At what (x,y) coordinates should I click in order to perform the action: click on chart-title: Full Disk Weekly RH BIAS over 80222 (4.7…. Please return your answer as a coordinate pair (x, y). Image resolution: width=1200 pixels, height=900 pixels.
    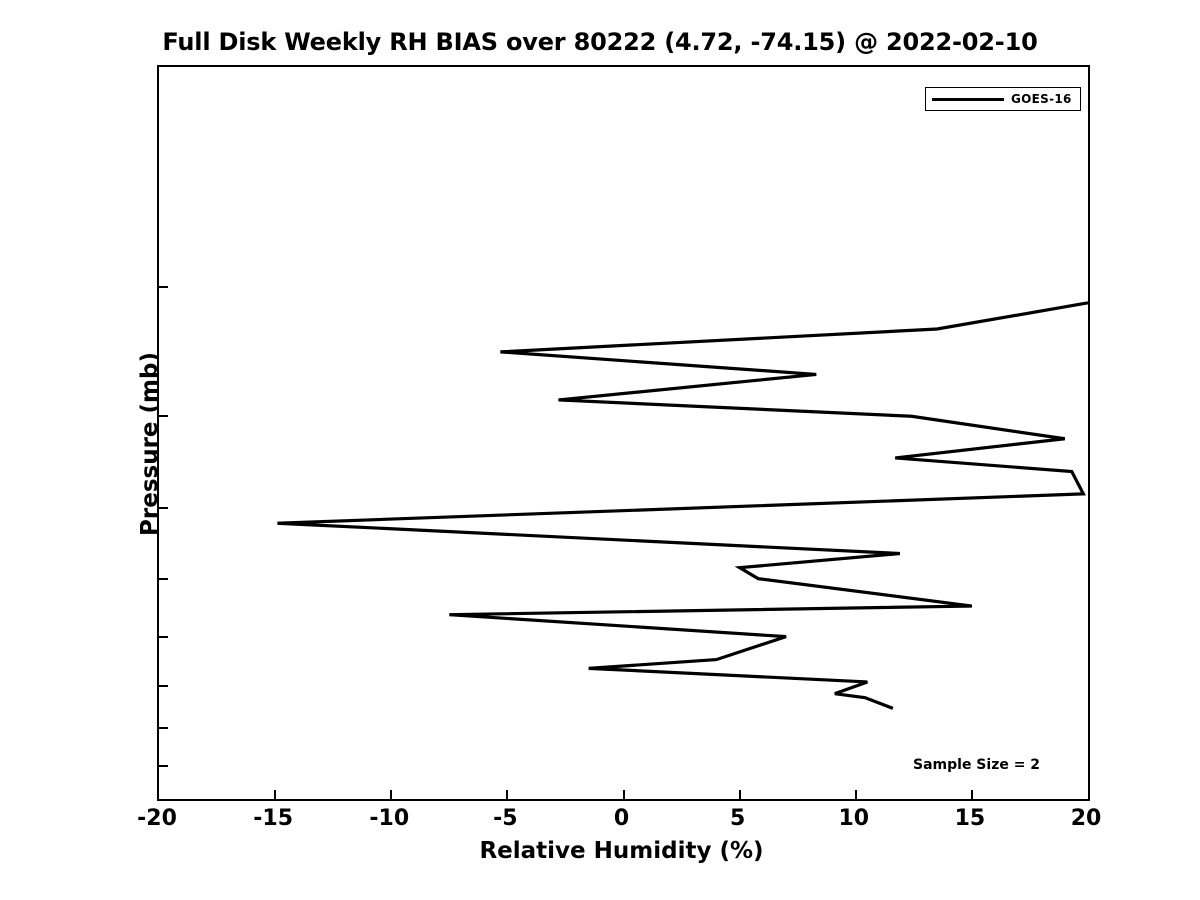
    Looking at the image, I should click on (600, 42).